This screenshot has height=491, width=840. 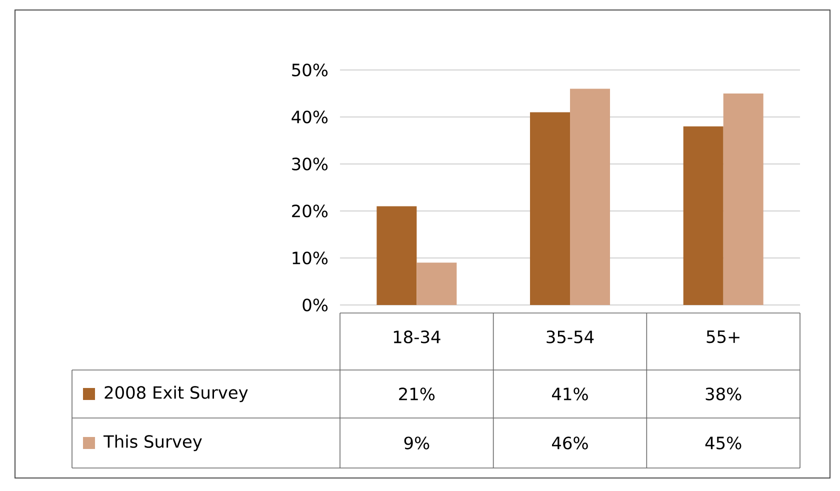 I want to click on data-label: 45%, so click(x=723, y=443).